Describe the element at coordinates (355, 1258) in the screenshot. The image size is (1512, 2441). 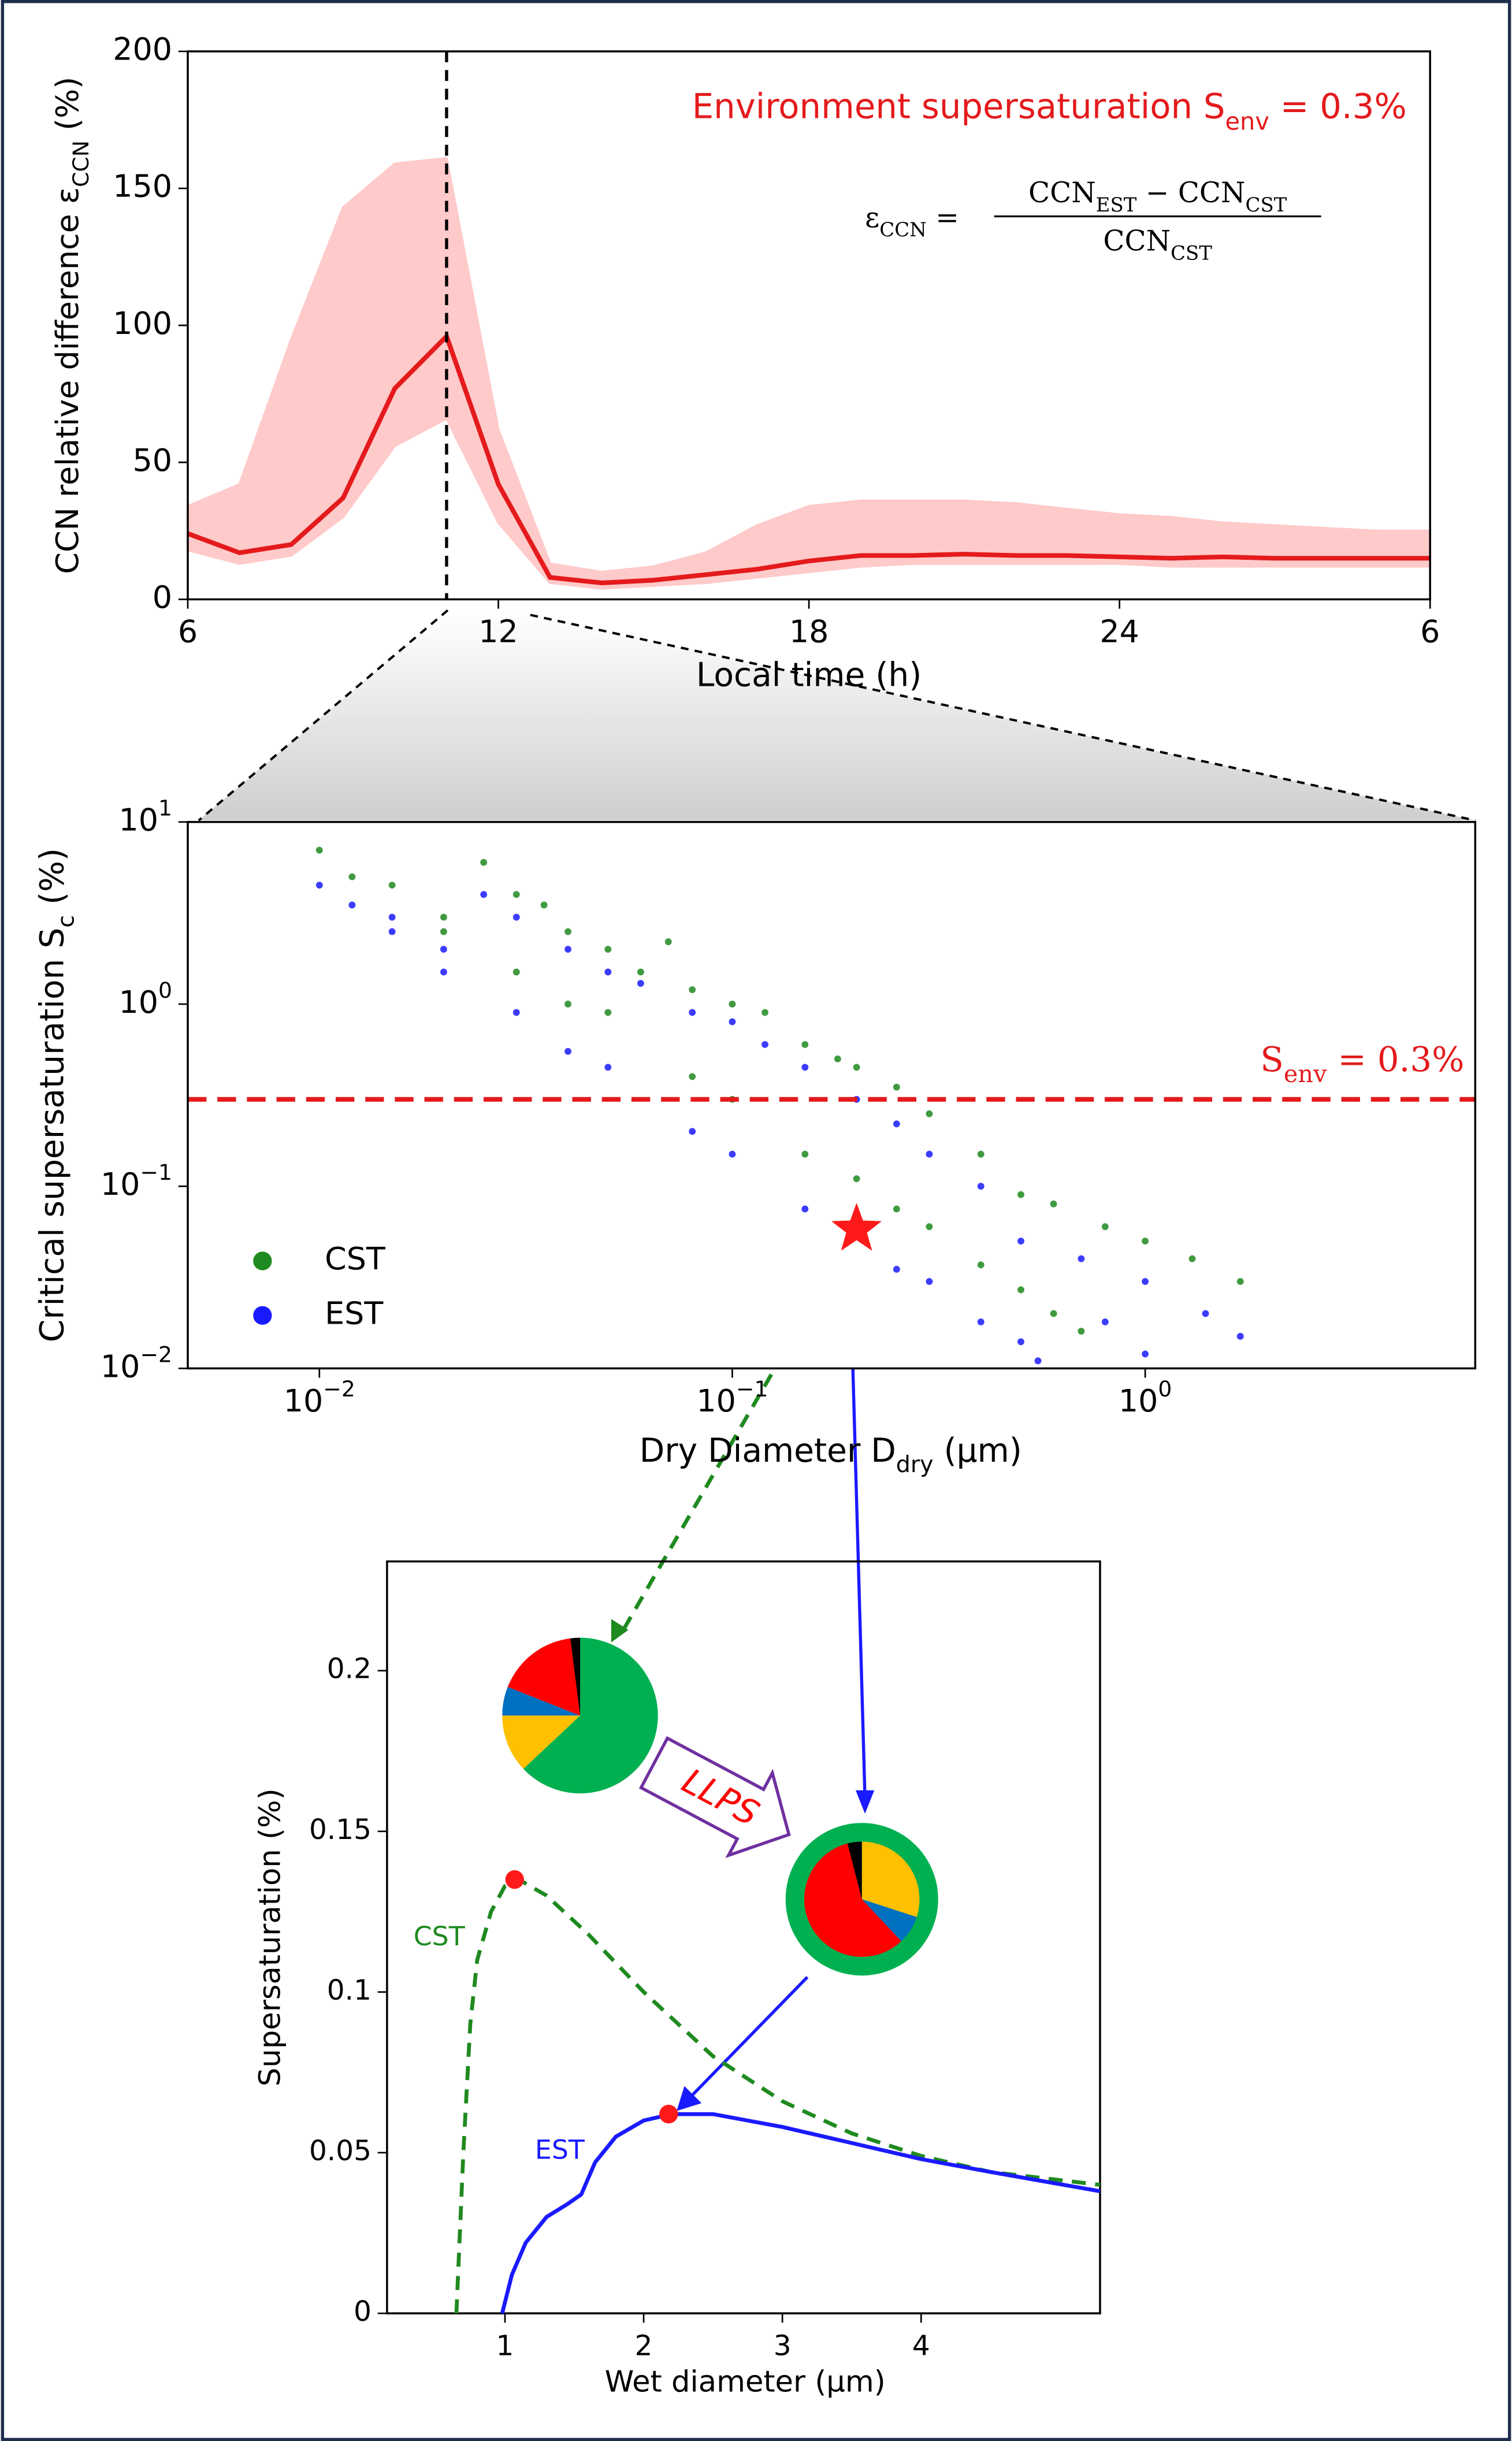
I see `legend-label: CST` at that location.